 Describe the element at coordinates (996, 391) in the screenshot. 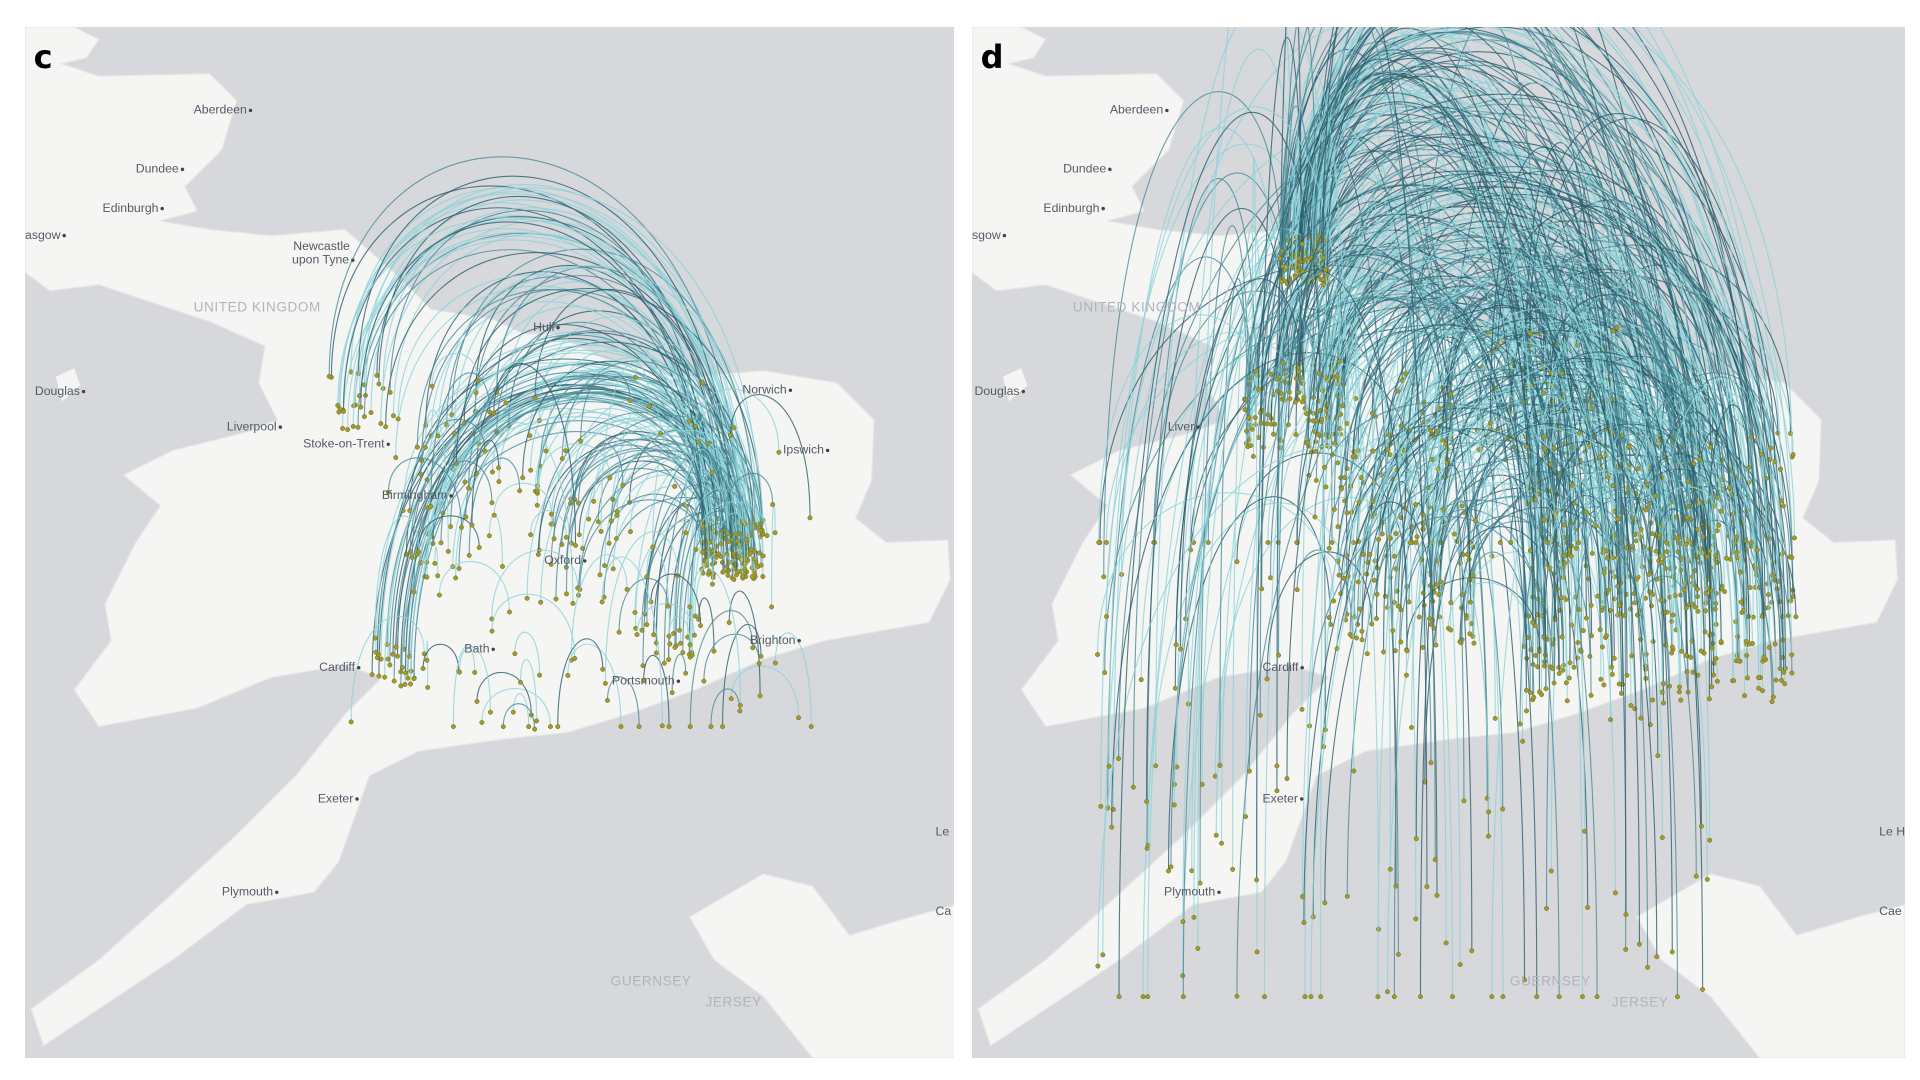

I see `place-label: Douglas` at that location.